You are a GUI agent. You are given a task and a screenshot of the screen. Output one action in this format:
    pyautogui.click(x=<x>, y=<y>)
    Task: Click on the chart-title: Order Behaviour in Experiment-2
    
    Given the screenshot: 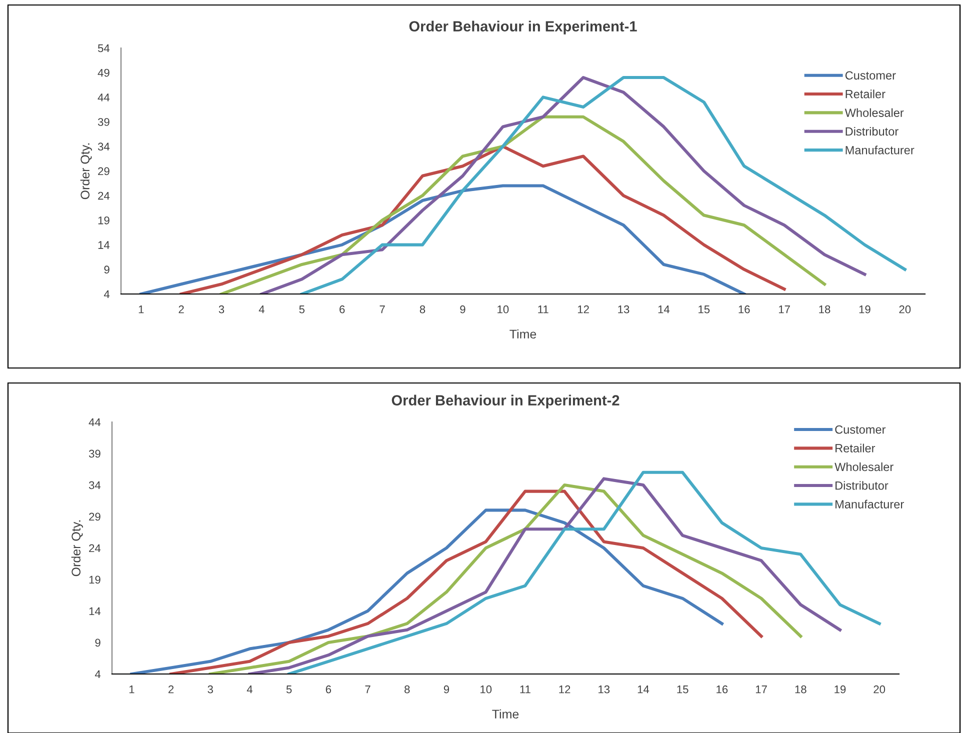 What is the action you would take?
    pyautogui.click(x=506, y=401)
    